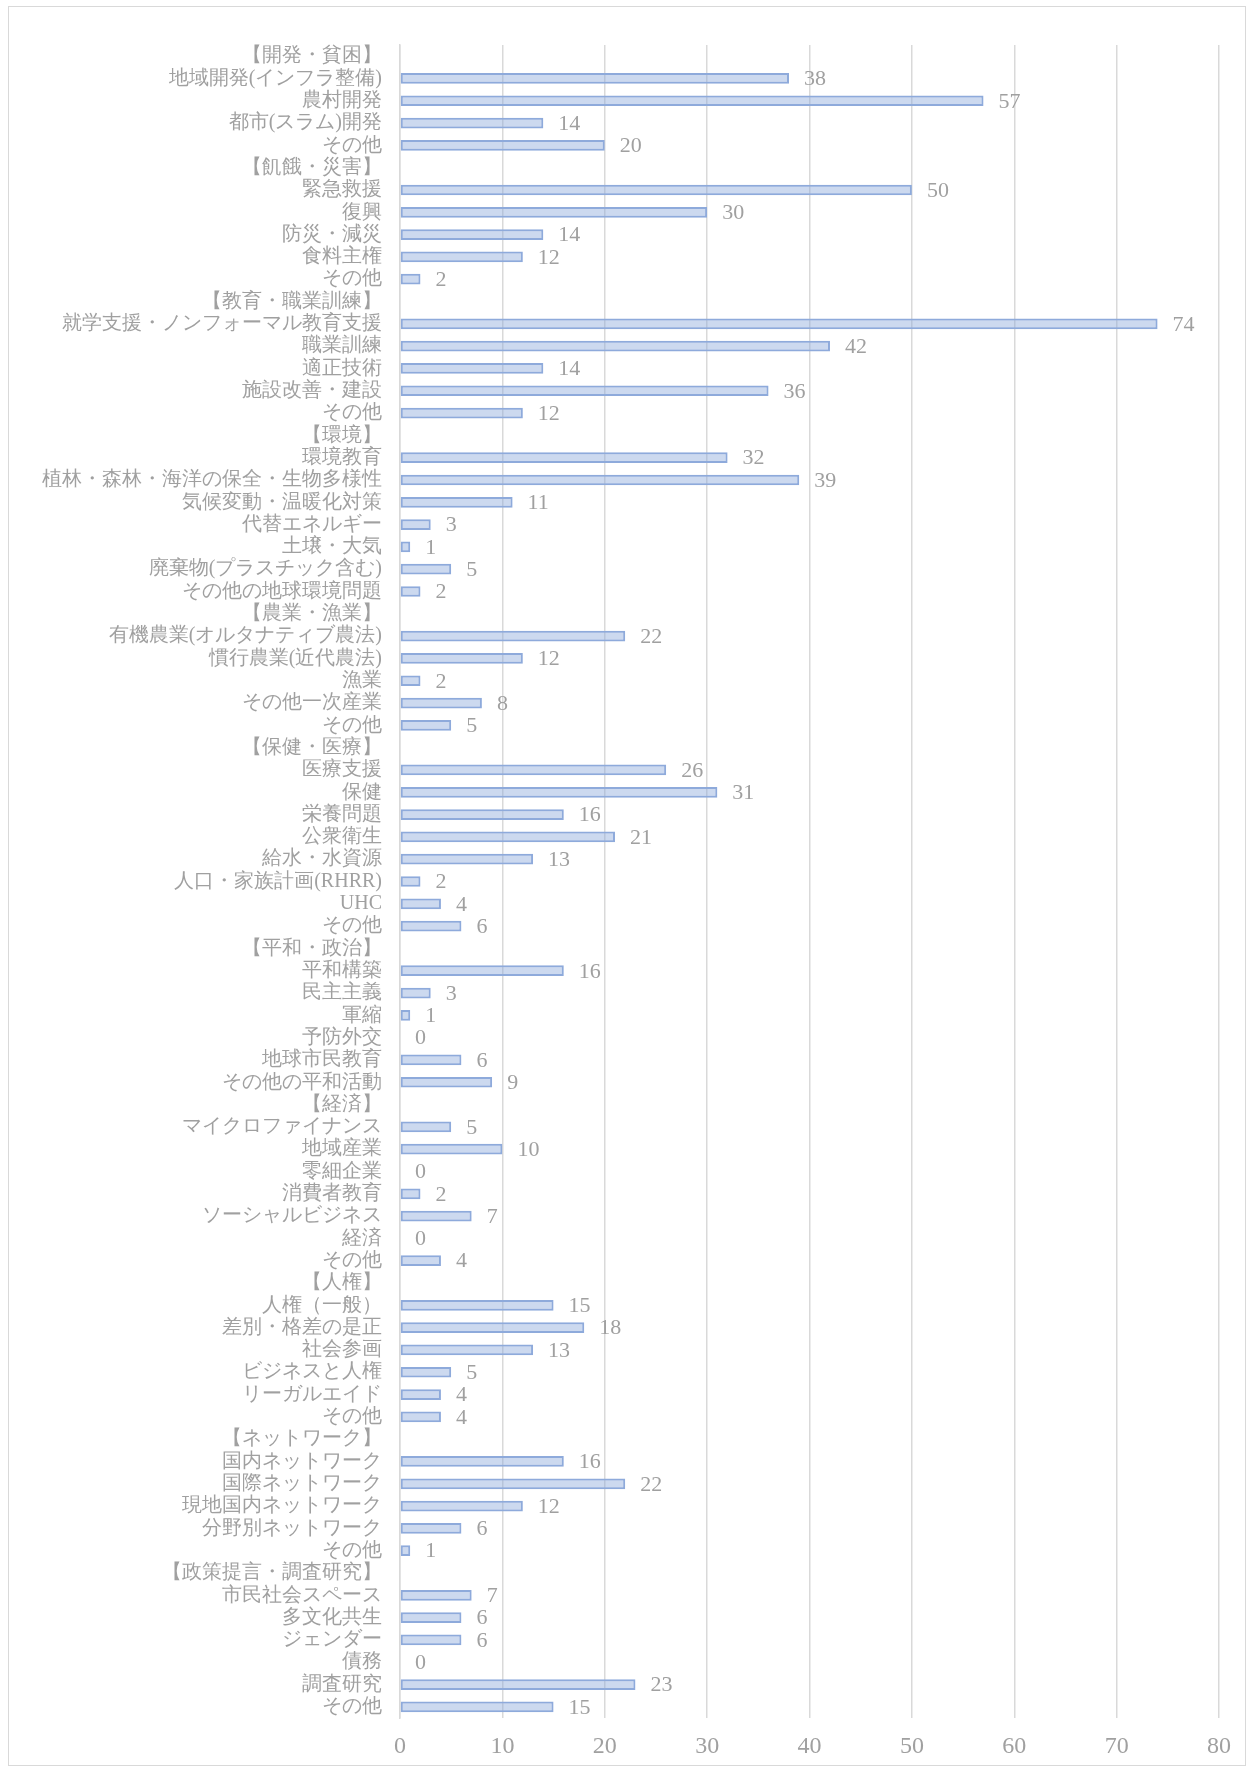 This screenshot has height=1772, width=1253. I want to click on data-label: 30, so click(733, 212).